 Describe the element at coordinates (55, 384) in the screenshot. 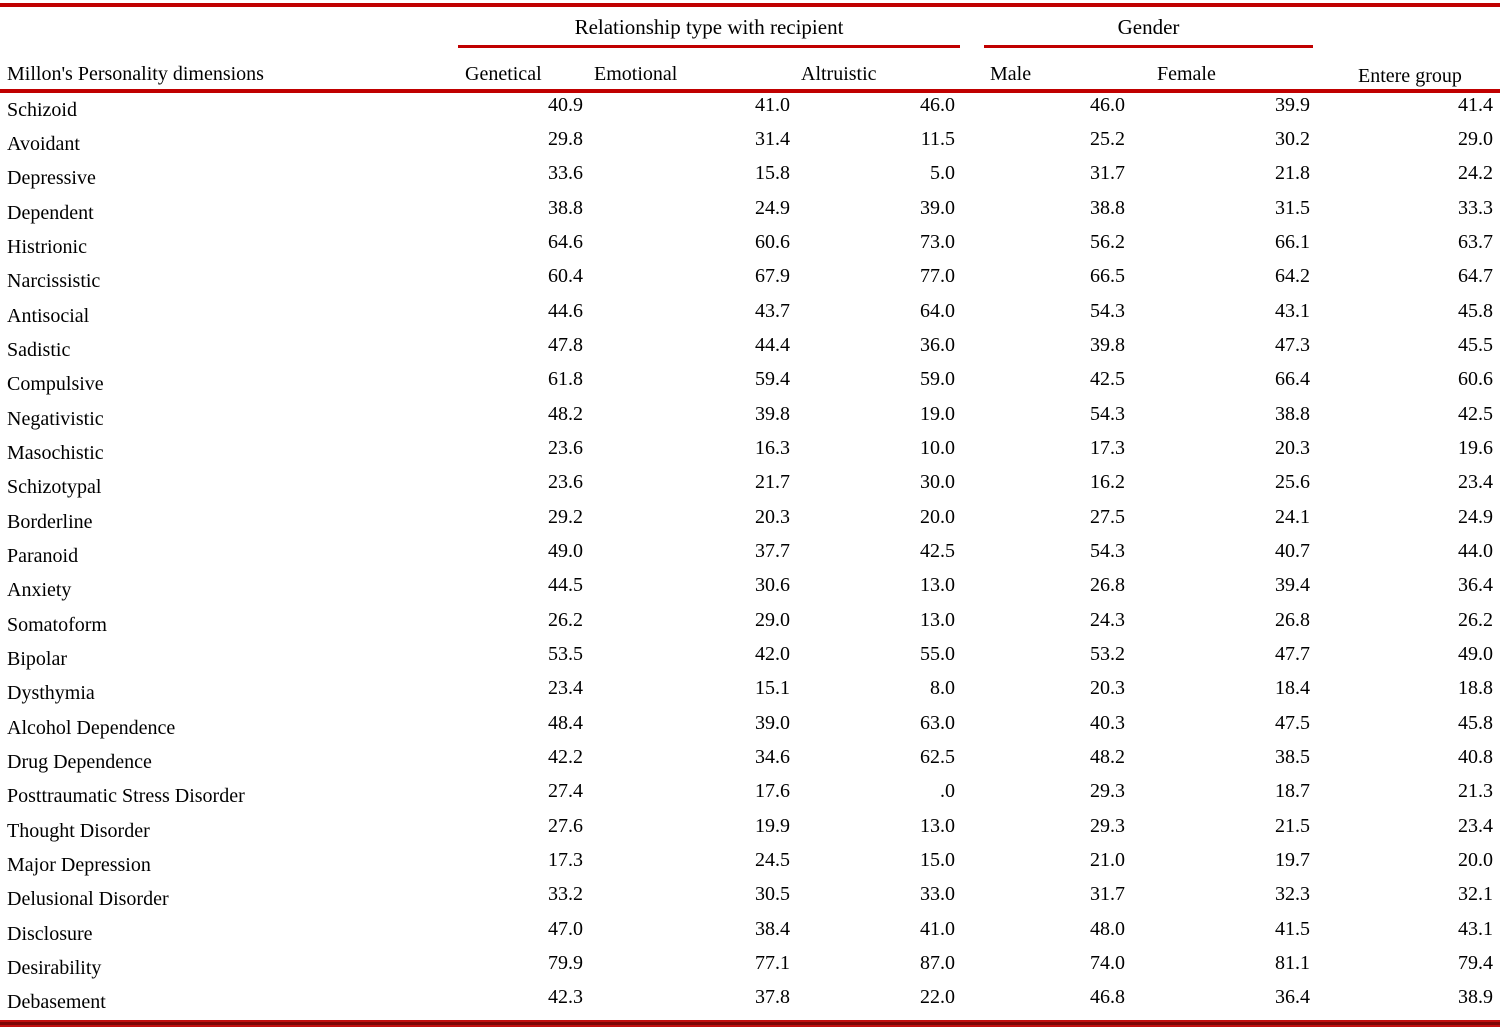

I see `row-label: Compulsive` at that location.